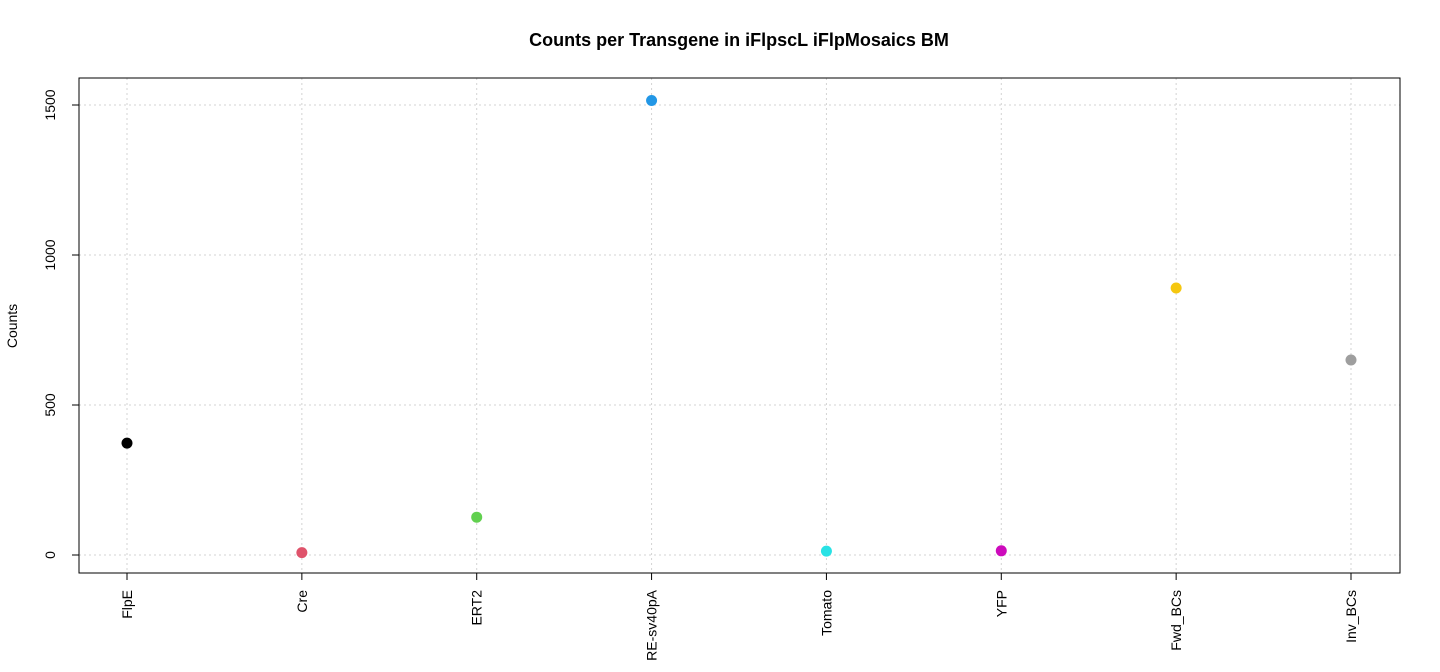  I want to click on y-tick-label: 1500, so click(50, 104).